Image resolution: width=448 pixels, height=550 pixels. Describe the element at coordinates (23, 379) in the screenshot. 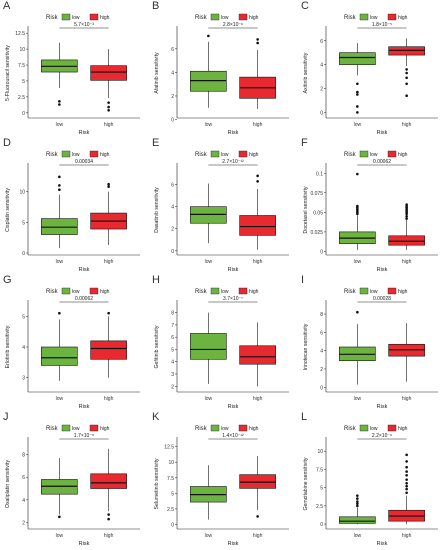

I see `y-tick-label: 3` at that location.